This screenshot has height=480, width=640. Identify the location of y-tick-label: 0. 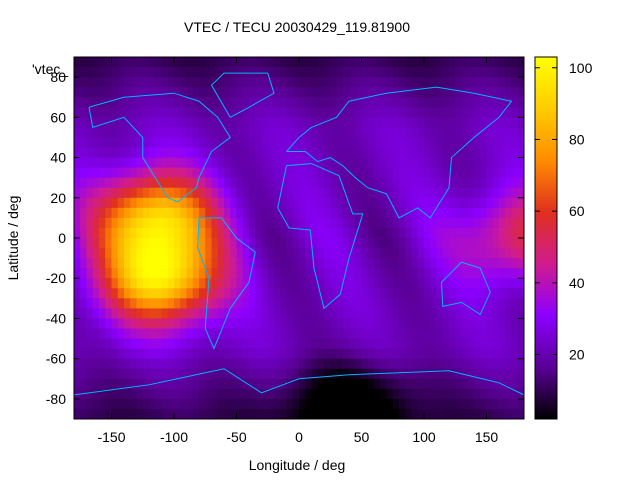
(62, 238).